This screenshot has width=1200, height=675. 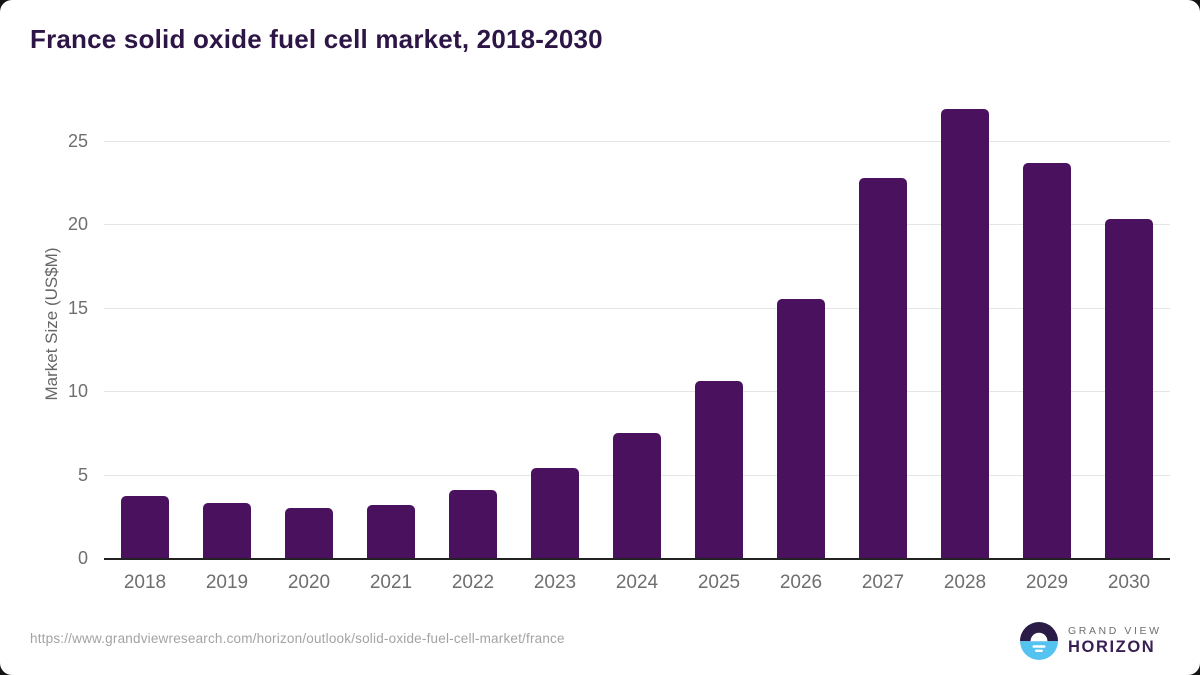 What do you see at coordinates (391, 582) in the screenshot?
I see `x-axis-tick-label: 2021` at bounding box center [391, 582].